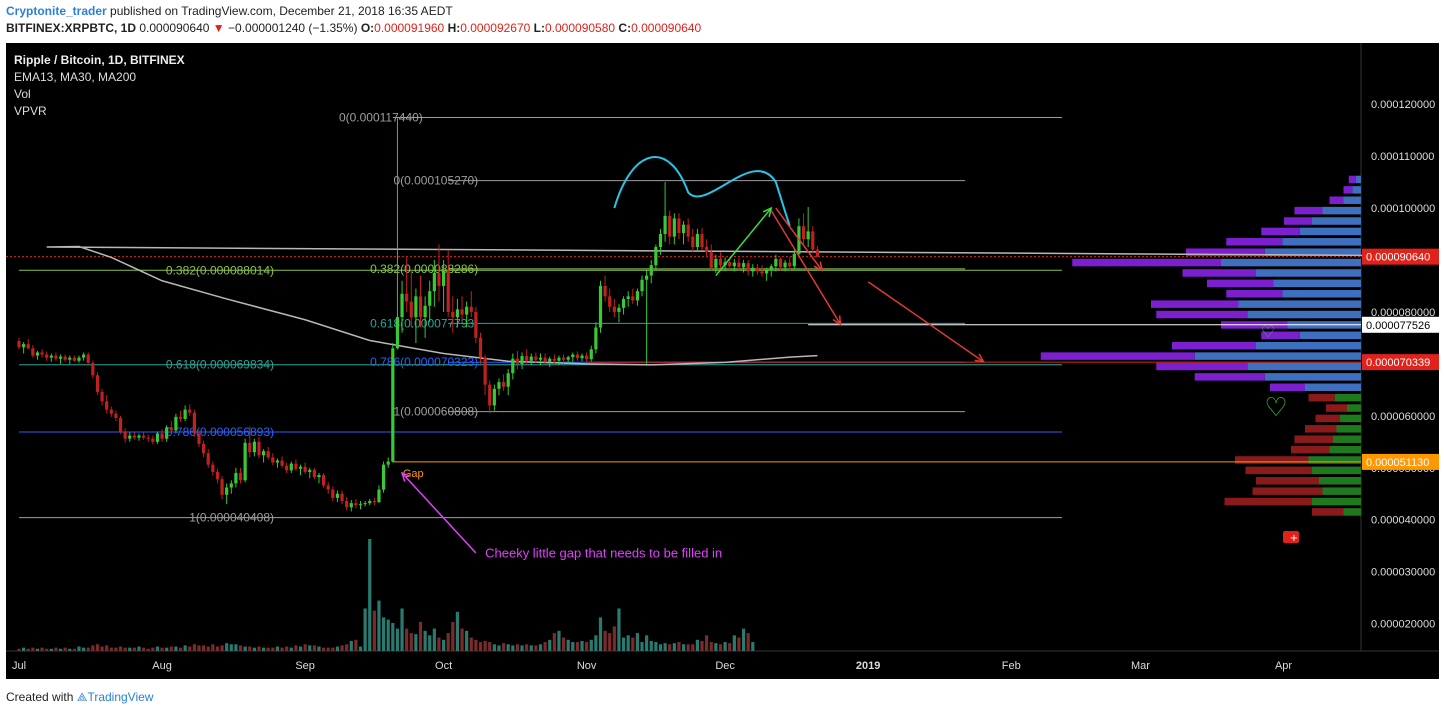  I want to click on last-price: 0.000090640, so click(174, 28).